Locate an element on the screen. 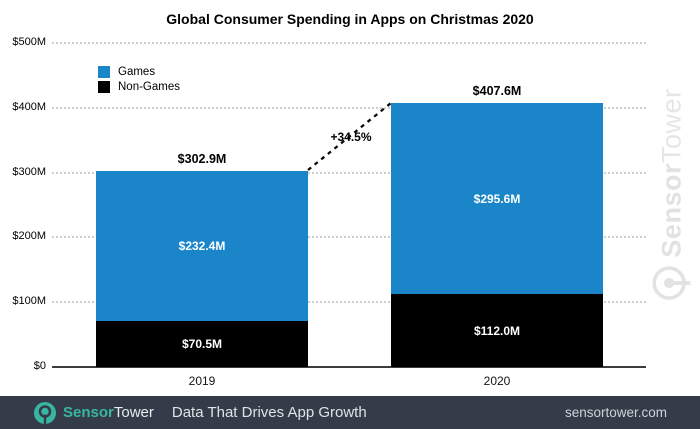 This screenshot has width=700, height=429. bar-2019-games-value: $232.4M is located at coordinates (202, 246).